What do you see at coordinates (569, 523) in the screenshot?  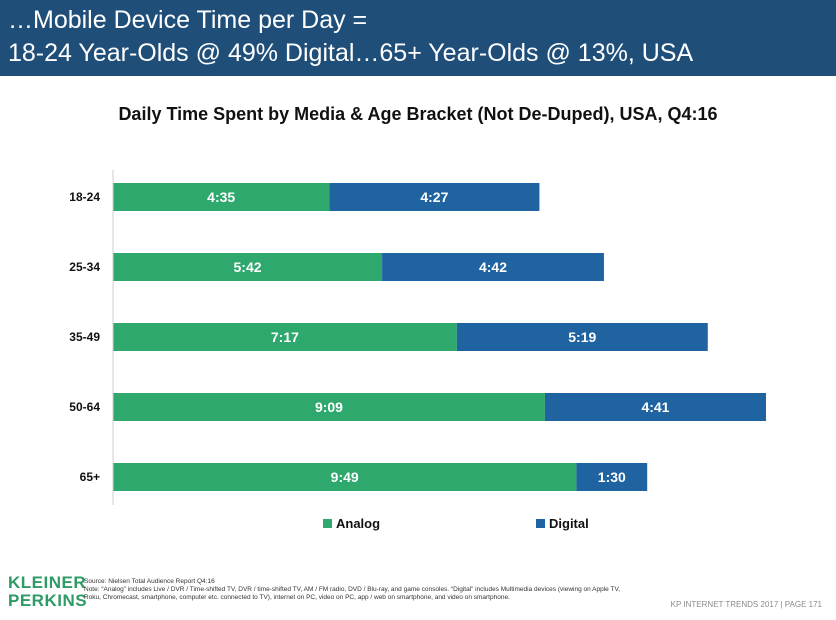 I see `legend-label-digital: Digital` at bounding box center [569, 523].